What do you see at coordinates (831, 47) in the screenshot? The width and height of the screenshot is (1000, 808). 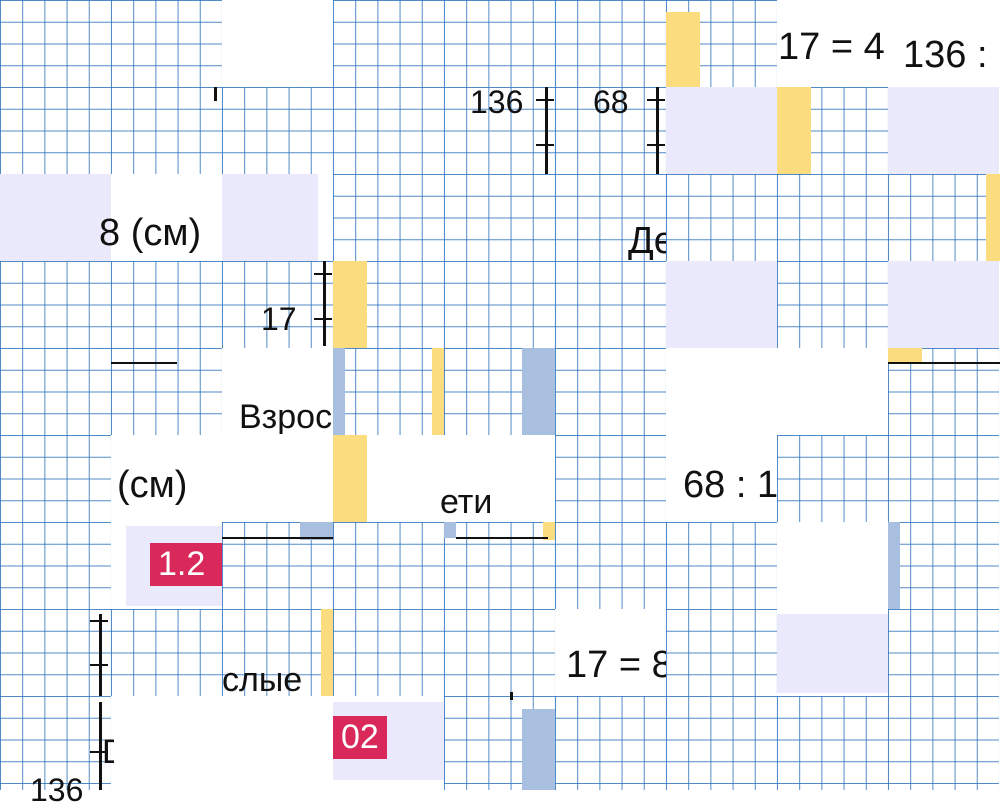 I see `equation-fragment: 17 = 4` at bounding box center [831, 47].